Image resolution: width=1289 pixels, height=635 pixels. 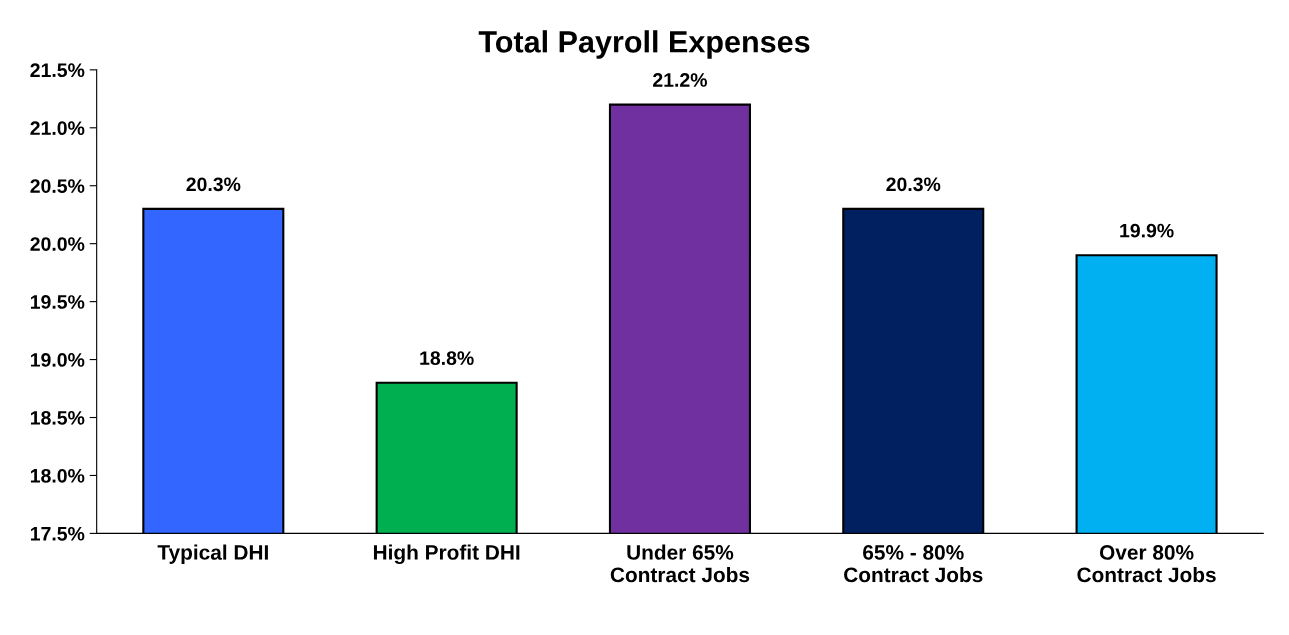 What do you see at coordinates (1146, 564) in the screenshot?
I see `x-tick-label: Over 80% Contract Jobs` at bounding box center [1146, 564].